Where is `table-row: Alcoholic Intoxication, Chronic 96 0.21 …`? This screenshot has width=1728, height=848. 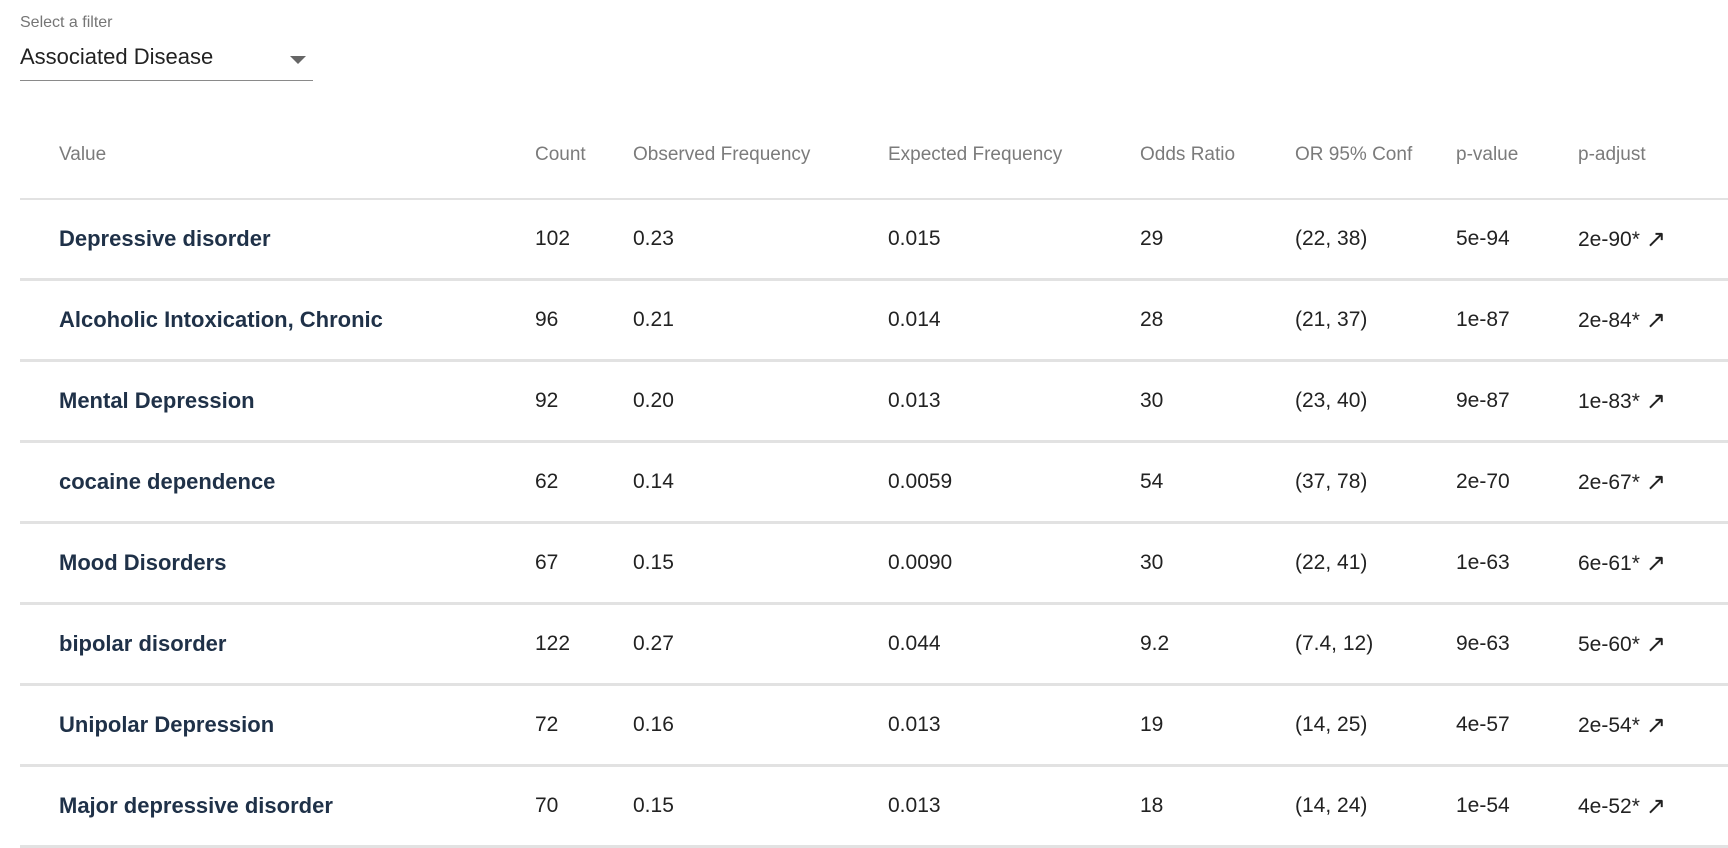 table-row: Alcoholic Intoxication, Chronic 96 0.21 … is located at coordinates (874, 320).